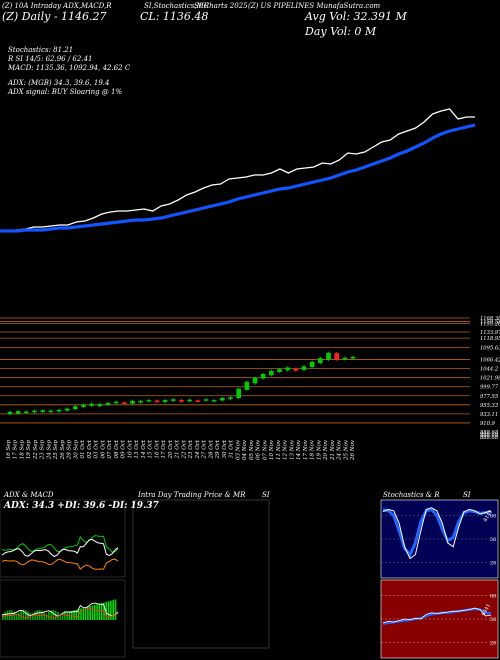 Image resolution: width=500 pixels, height=660 pixels. What do you see at coordinates (49, 450) in the screenshot?
I see `x-date-label: 24 Sep` at bounding box center [49, 450].